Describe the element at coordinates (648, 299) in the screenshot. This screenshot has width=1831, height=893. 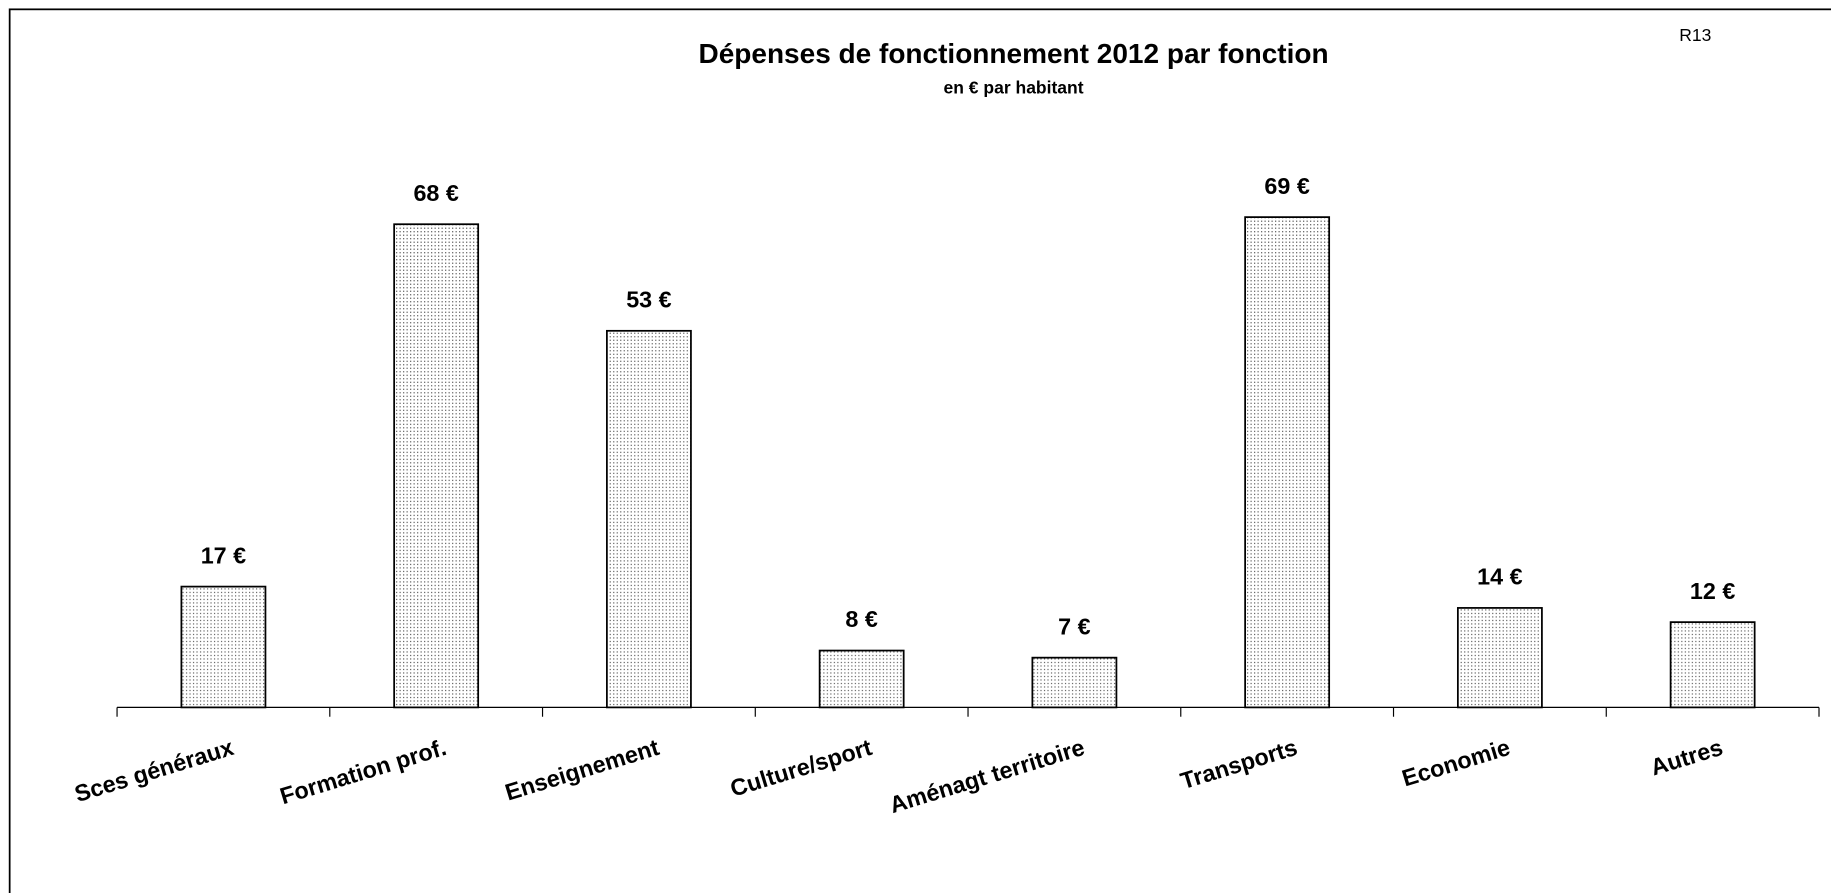
I see `data-label: 53 €` at that location.